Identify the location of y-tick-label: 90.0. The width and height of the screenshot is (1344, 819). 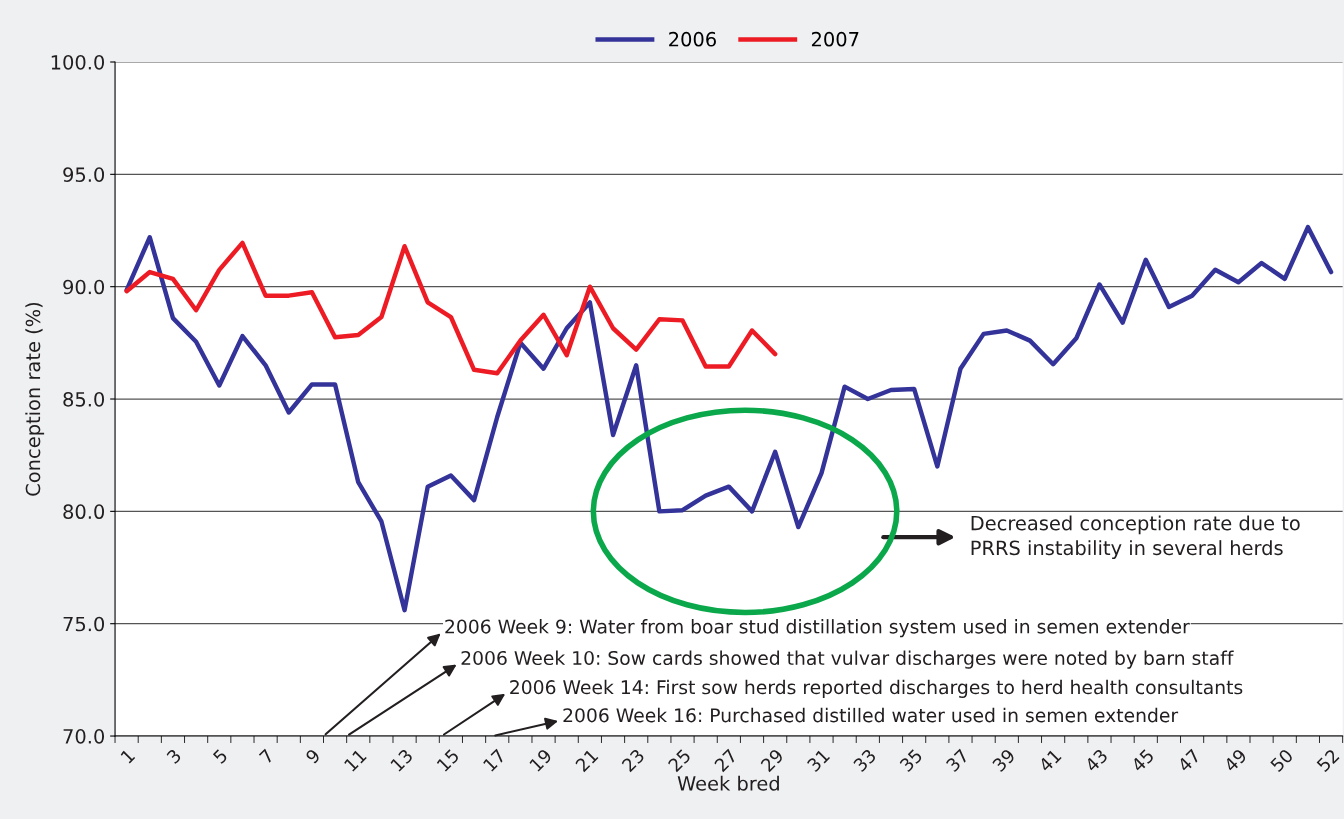
(84, 287).